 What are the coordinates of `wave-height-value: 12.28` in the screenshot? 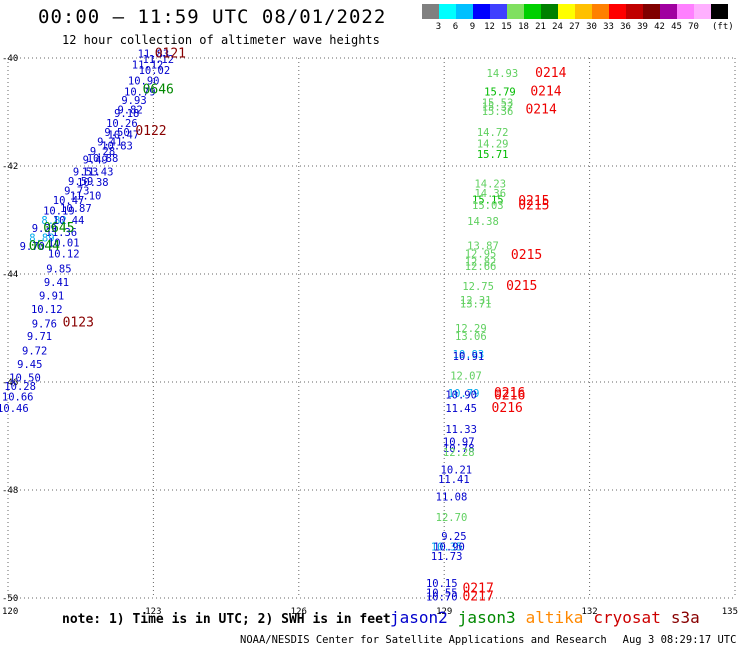 It's located at (459, 453).